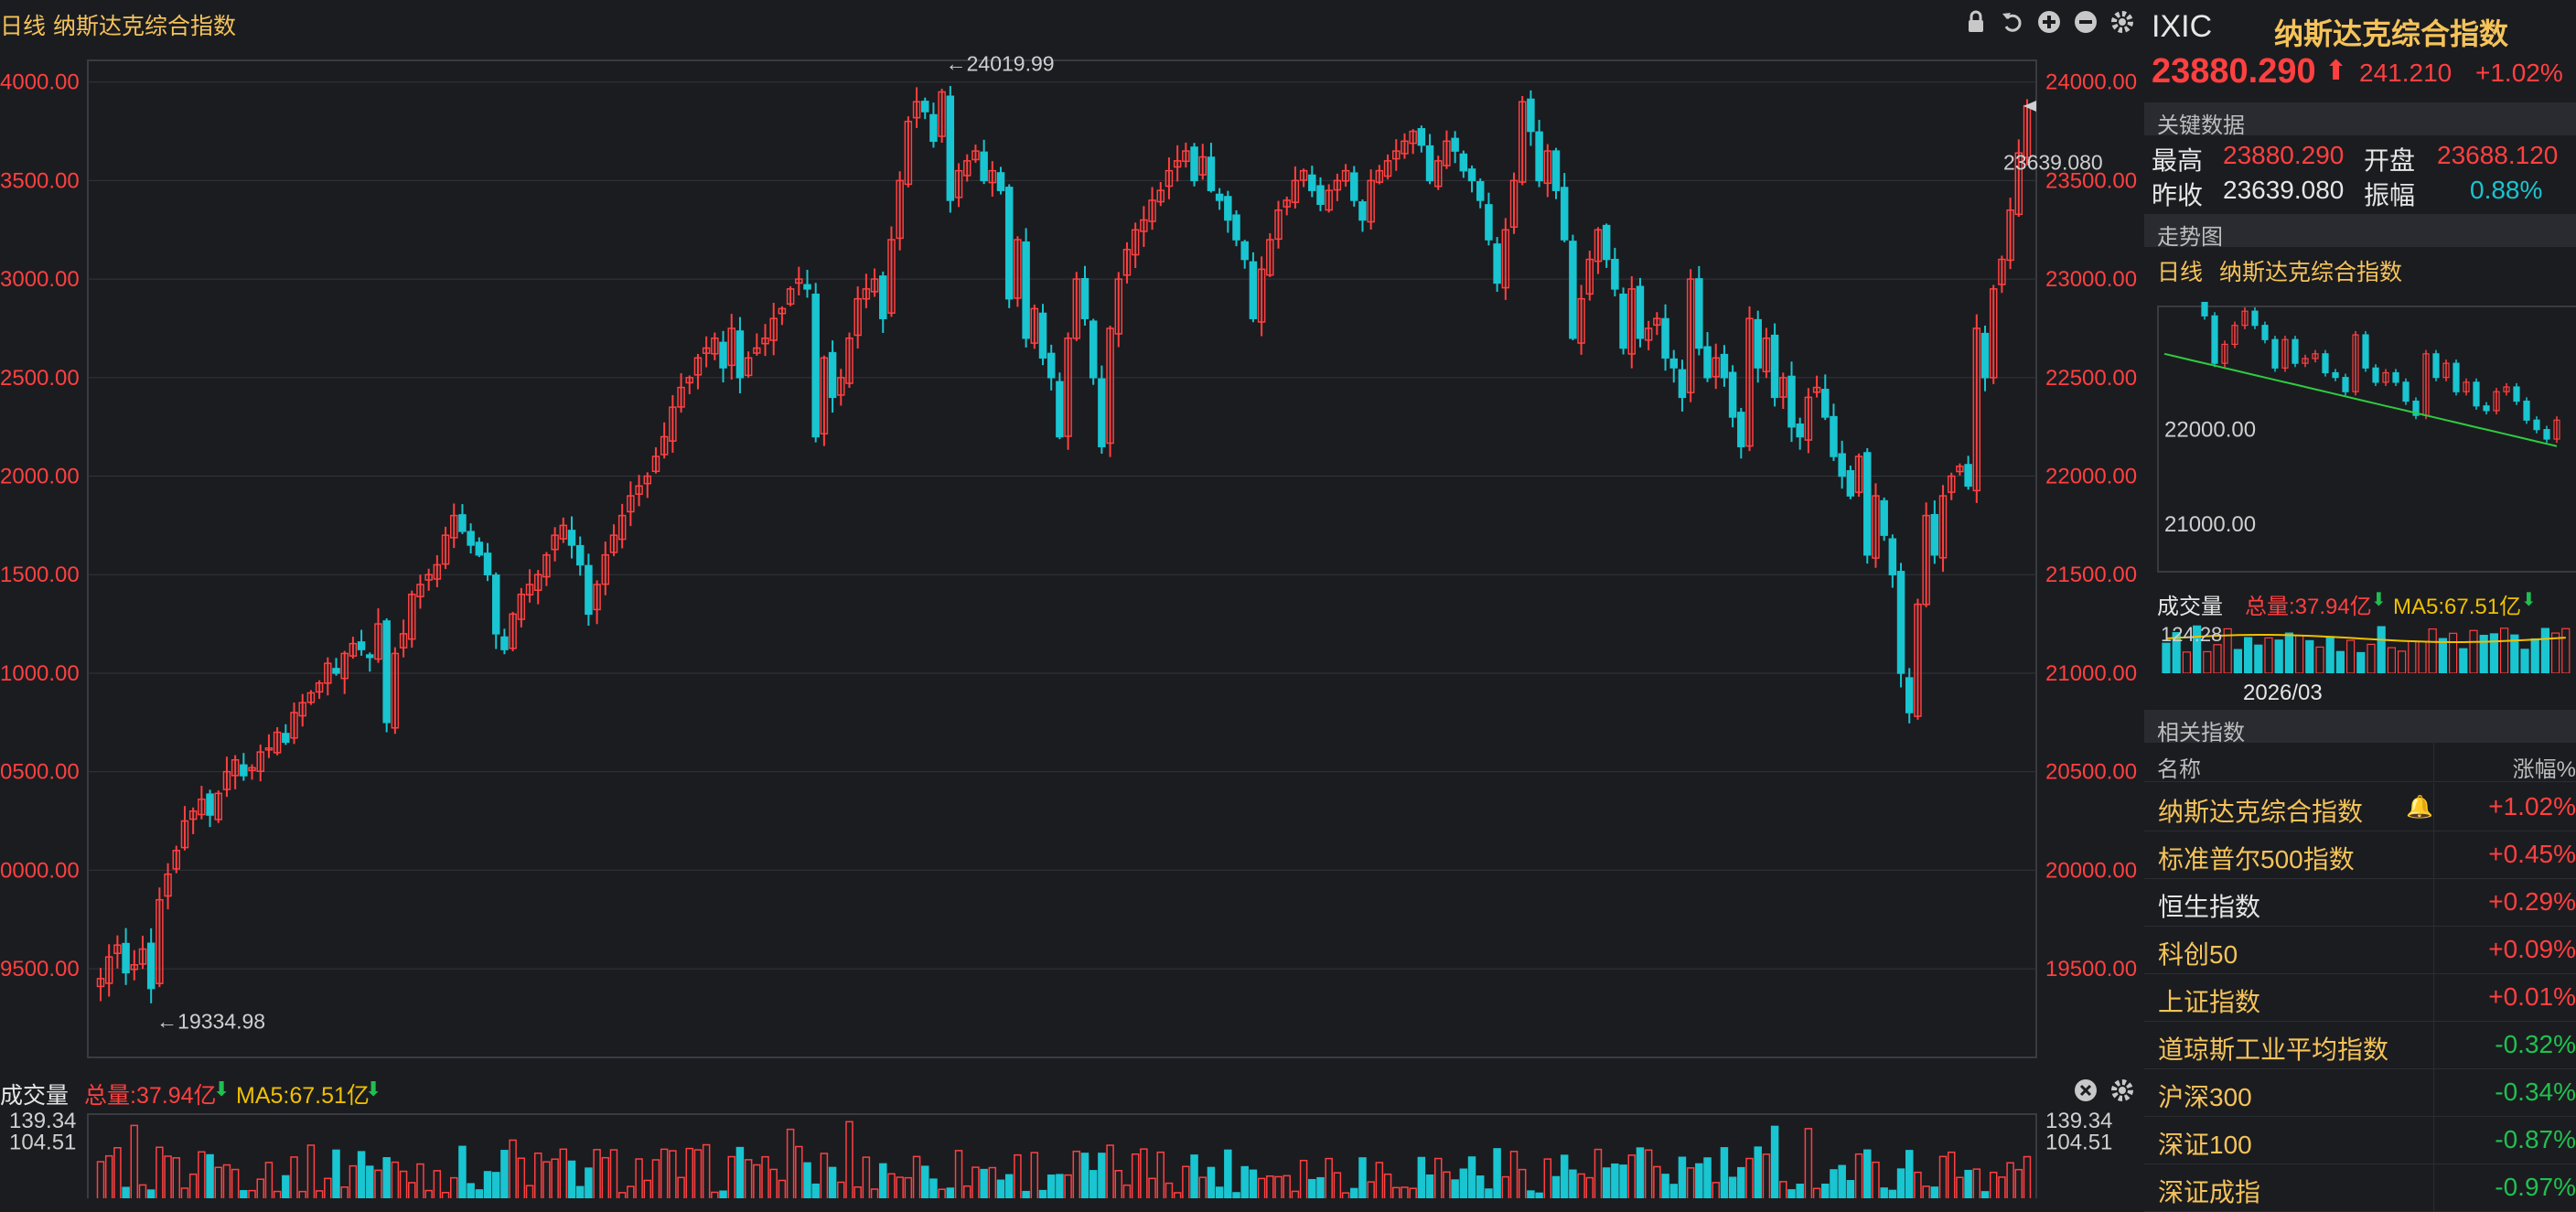  Describe the element at coordinates (2360, 997) in the screenshot. I see `related-index-row: 上证指数 +0.01%` at that location.